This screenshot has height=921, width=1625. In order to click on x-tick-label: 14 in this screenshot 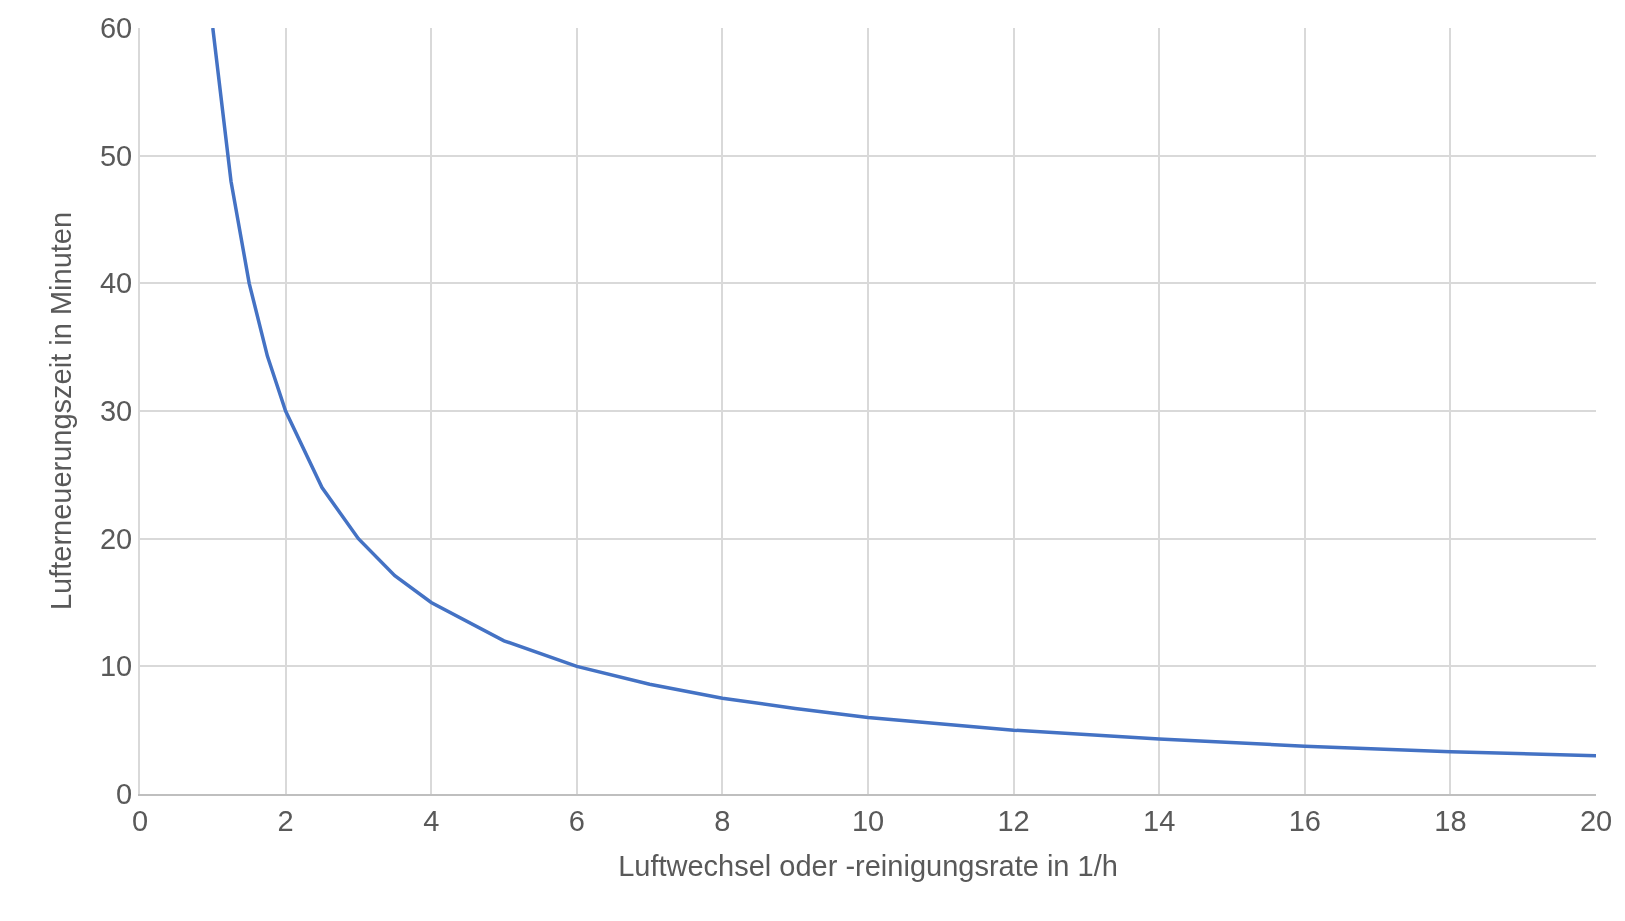, I will do `click(1159, 820)`.